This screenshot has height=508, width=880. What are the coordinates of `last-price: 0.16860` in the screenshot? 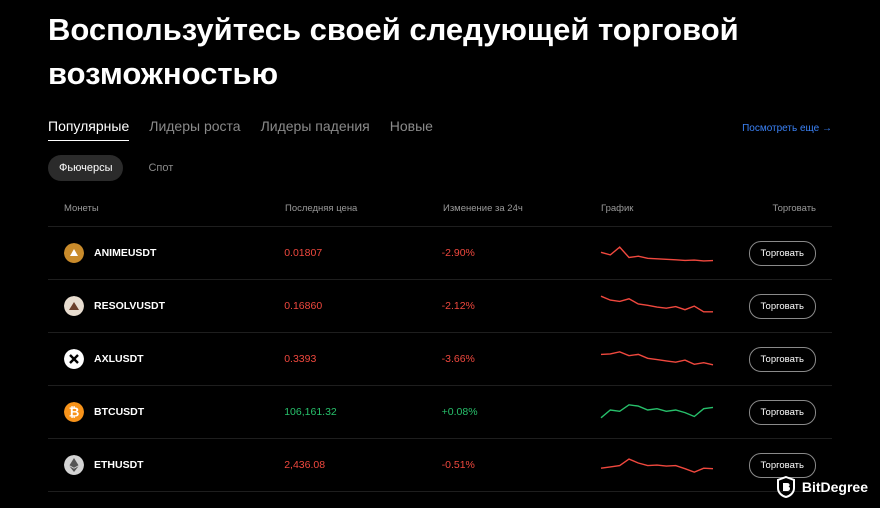 It's located at (303, 306).